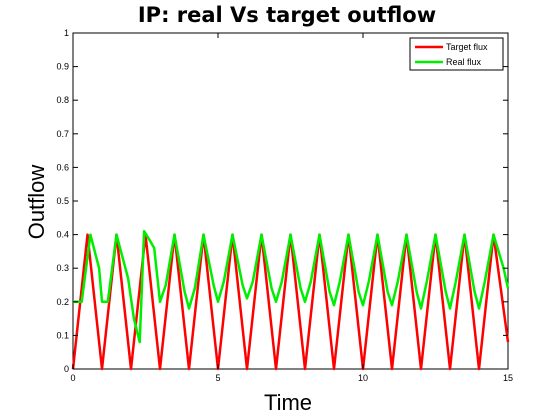  What do you see at coordinates (217, 378) in the screenshot?
I see `x-tick-label: 5` at bounding box center [217, 378].